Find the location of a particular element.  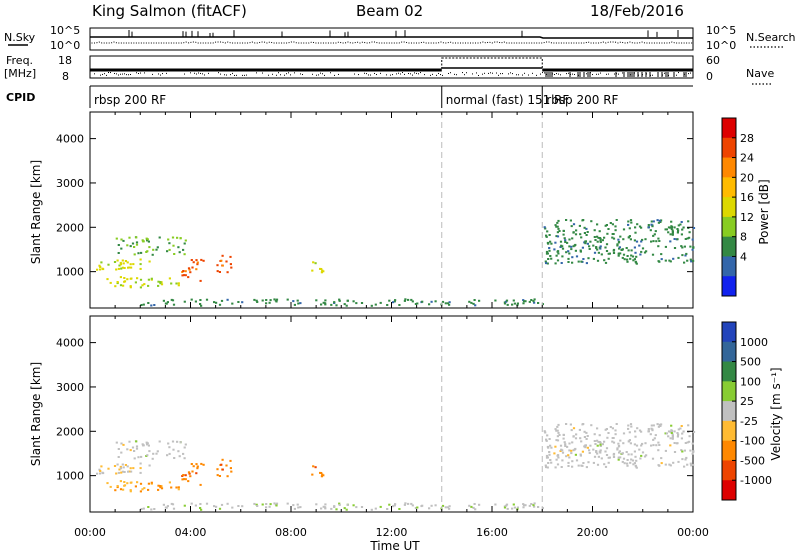

velocity-colorbar-tick-label: -500 is located at coordinates (752, 460).